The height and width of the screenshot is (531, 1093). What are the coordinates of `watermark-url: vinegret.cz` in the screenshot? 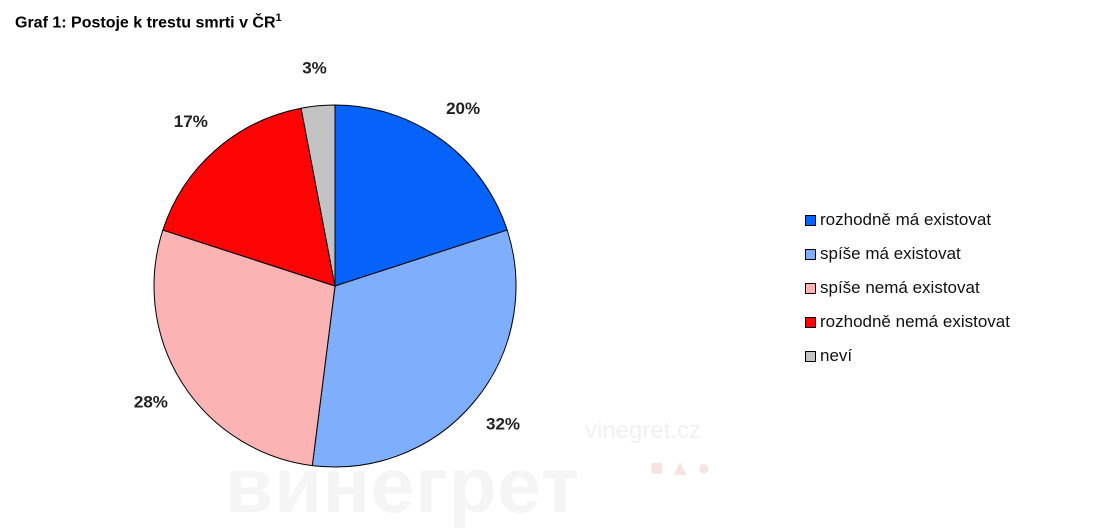 It's located at (643, 430).